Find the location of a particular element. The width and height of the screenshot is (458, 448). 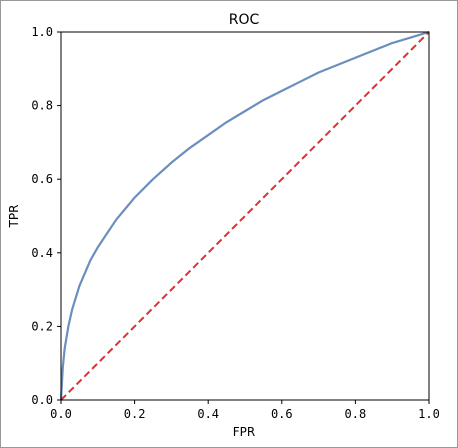

x-tick-label: 0.8 is located at coordinates (356, 414).